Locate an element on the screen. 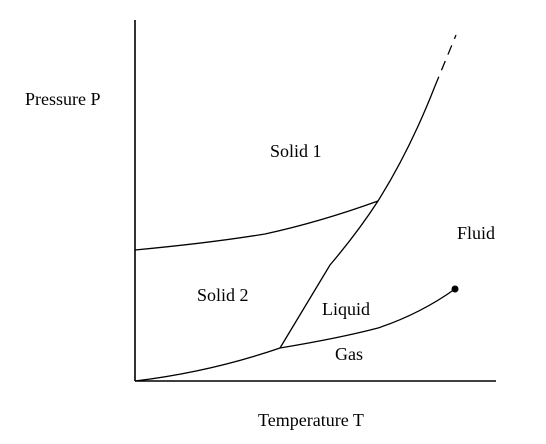 The width and height of the screenshot is (546, 444). solid2-liquid-boundary is located at coordinates (329, 274).